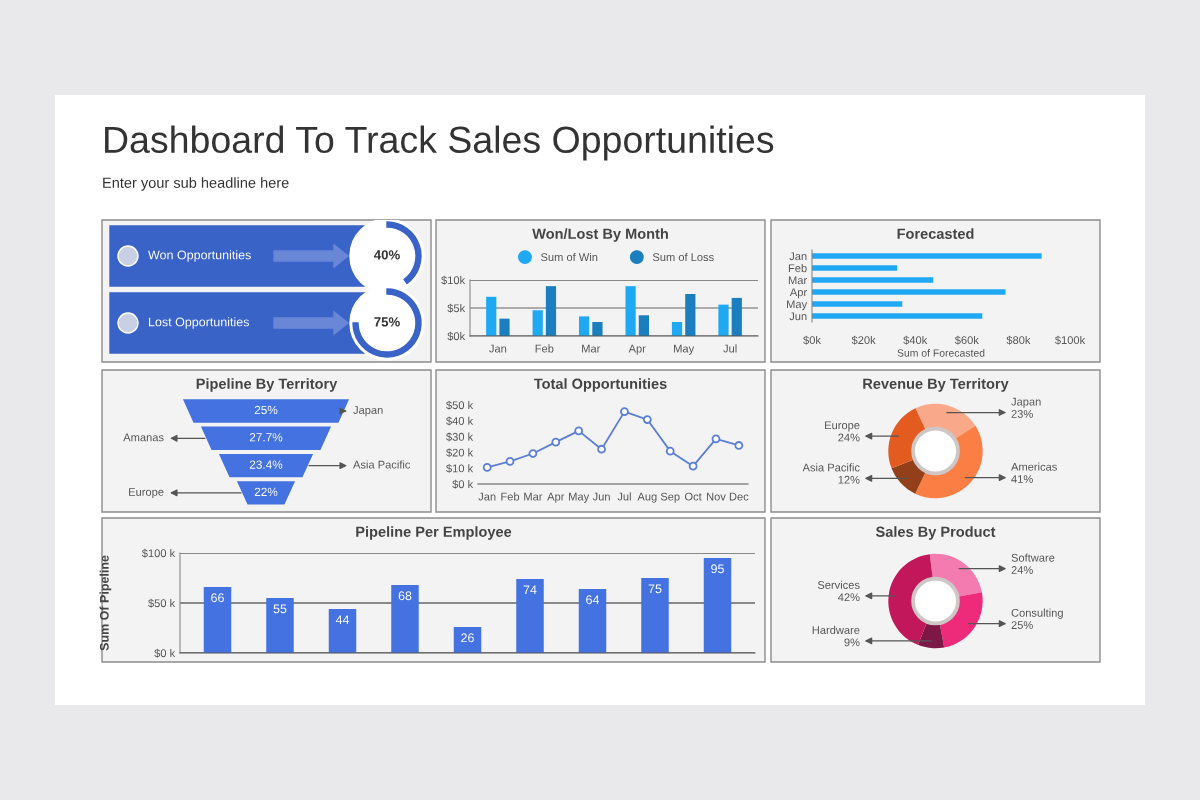 The image size is (1200, 800). Describe the element at coordinates (434, 533) in the screenshot. I see `chart-title: Pipeline Per Employee` at that location.